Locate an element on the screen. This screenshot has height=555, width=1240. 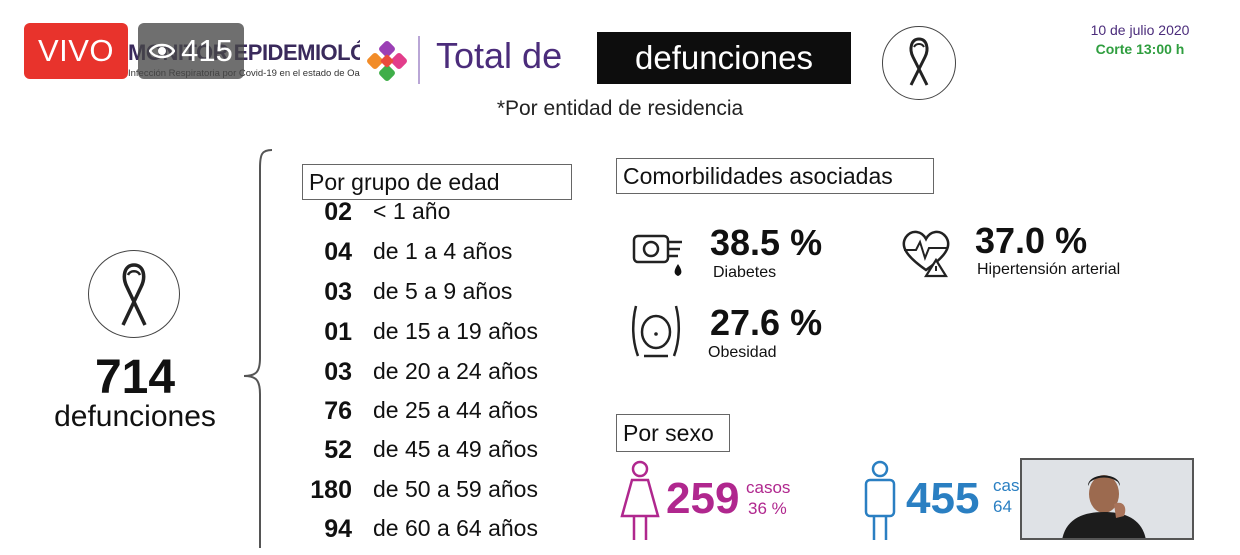
ribbon-badge is located at coordinates (919, 63).